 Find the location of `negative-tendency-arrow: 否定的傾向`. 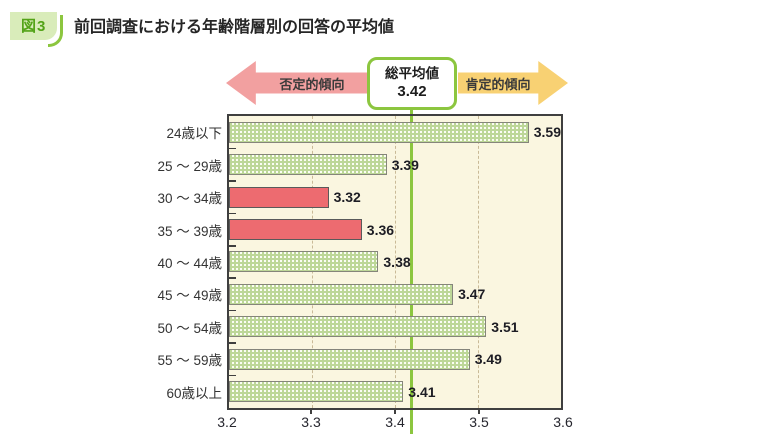

negative-tendency-arrow: 否定的傾向 is located at coordinates (297, 83).